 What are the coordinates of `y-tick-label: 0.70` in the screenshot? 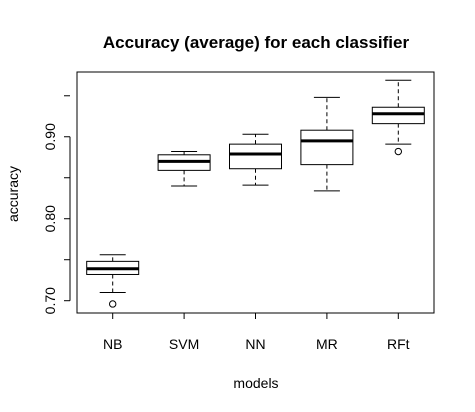 It's located at (50, 300).